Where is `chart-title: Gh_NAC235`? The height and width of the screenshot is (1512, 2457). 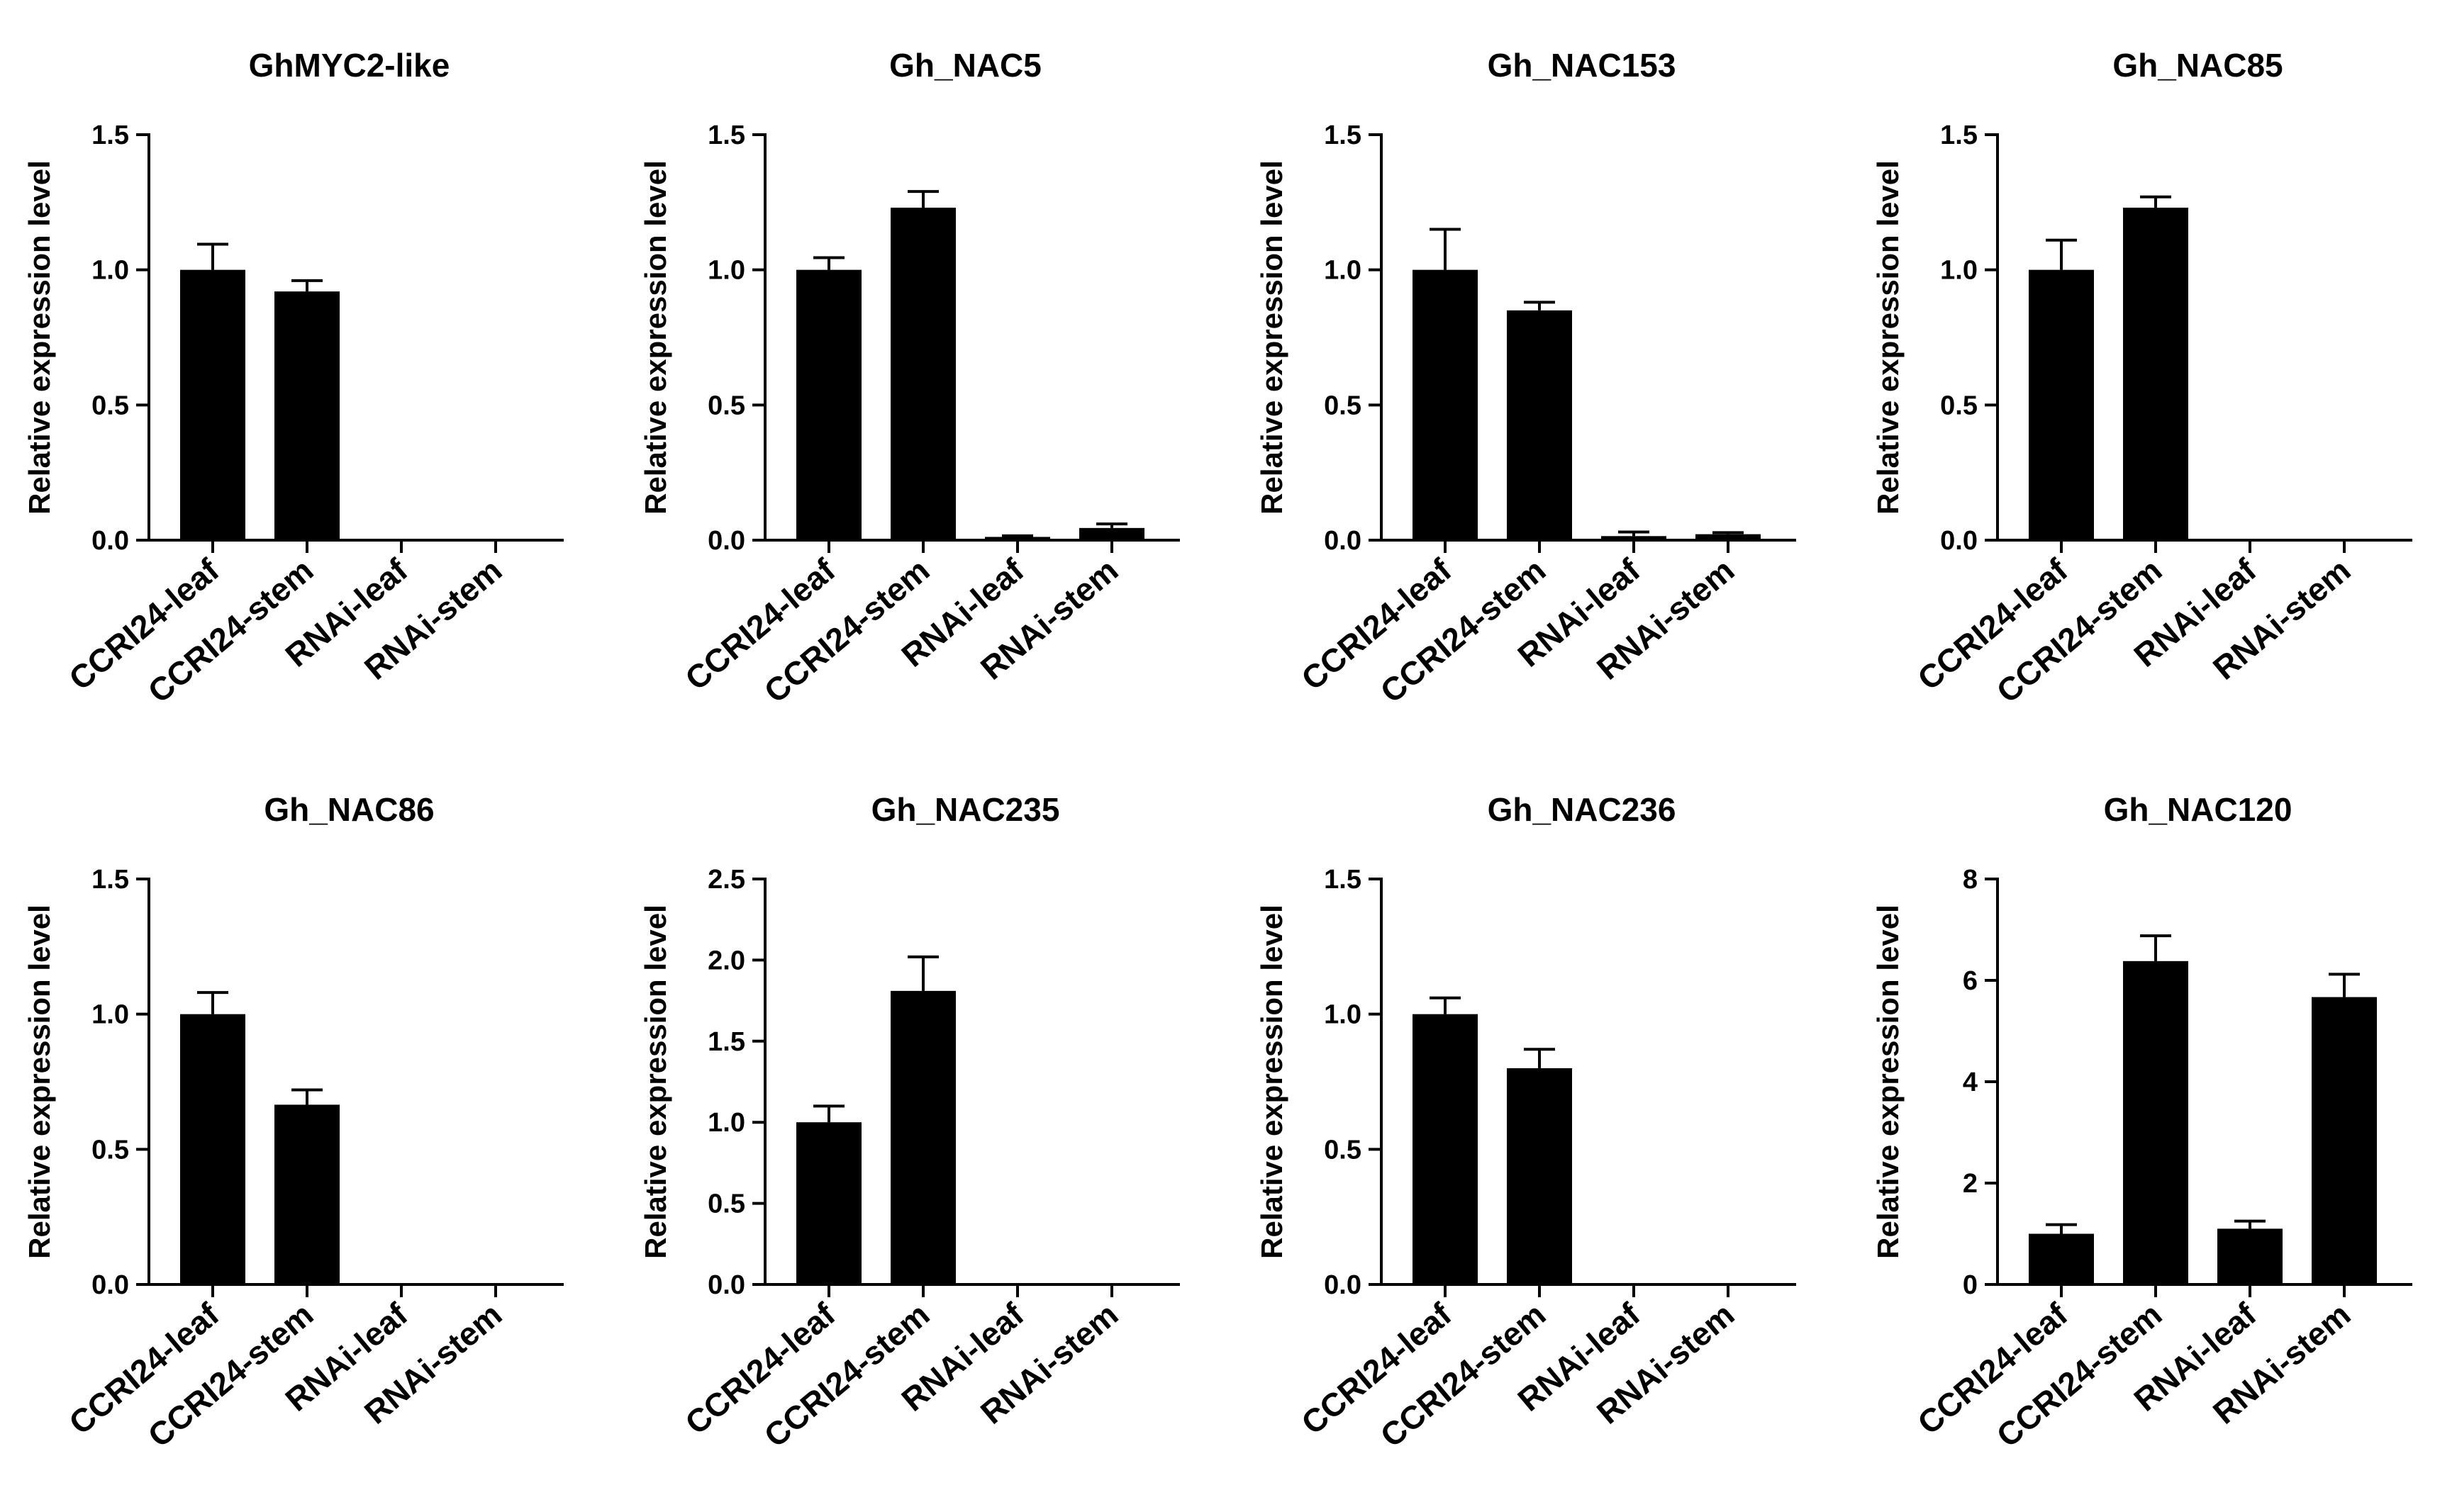 chart-title: Gh_NAC235 is located at coordinates (966, 810).